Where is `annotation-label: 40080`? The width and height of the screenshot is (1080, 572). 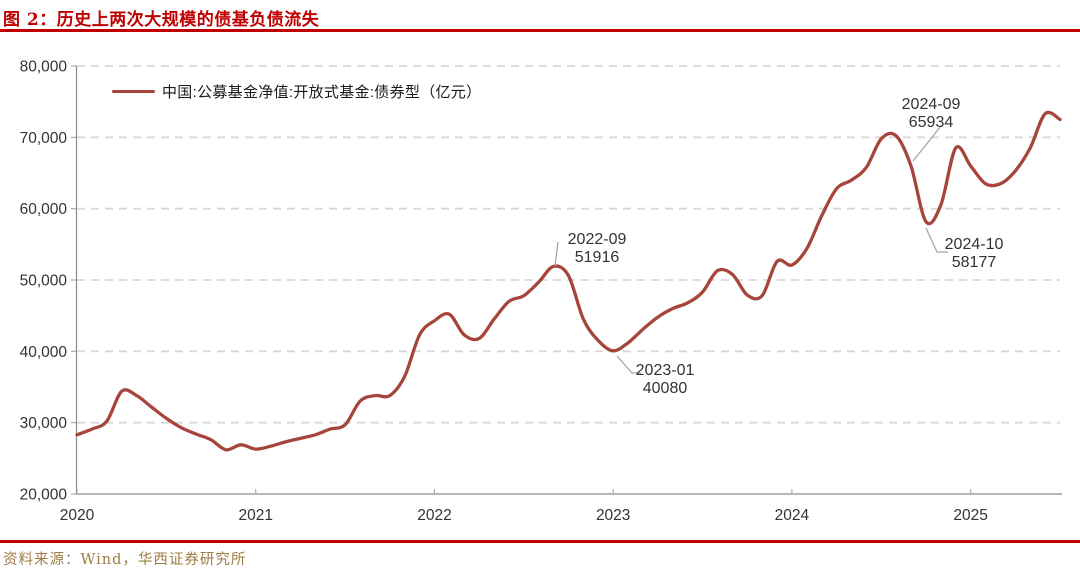 annotation-label: 40080 is located at coordinates (665, 388).